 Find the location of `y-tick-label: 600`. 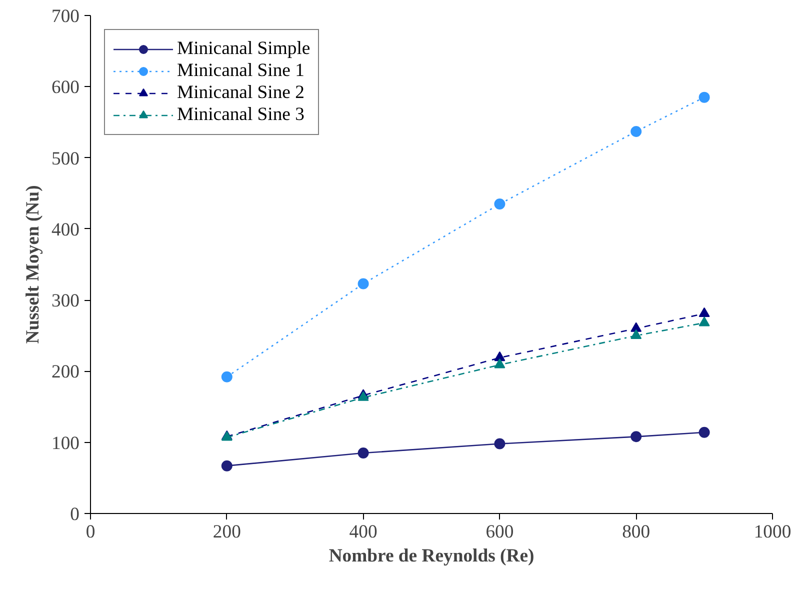

y-tick-label: 600 is located at coordinates (66, 87).